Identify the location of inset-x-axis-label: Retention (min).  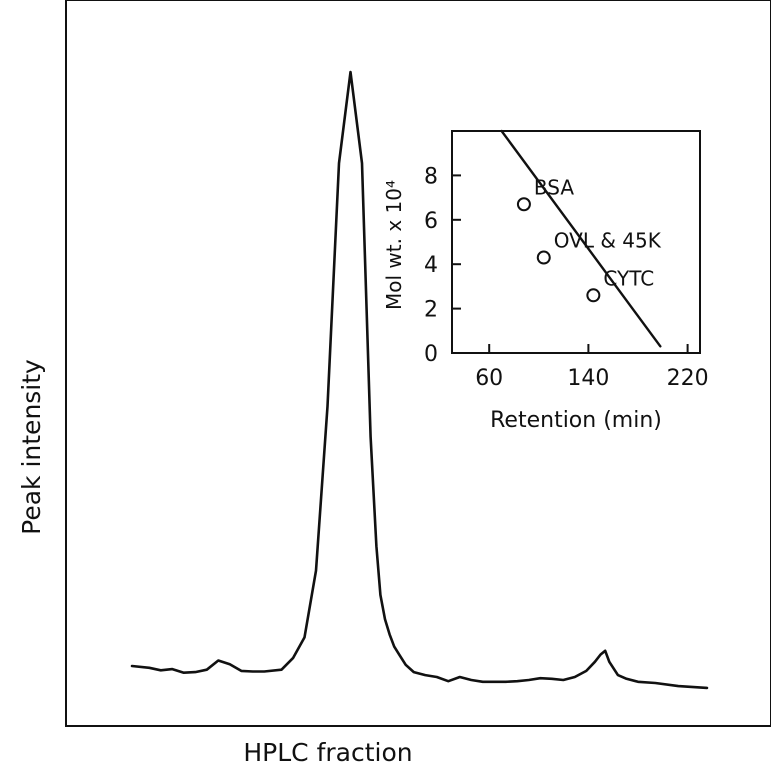
(576, 420).